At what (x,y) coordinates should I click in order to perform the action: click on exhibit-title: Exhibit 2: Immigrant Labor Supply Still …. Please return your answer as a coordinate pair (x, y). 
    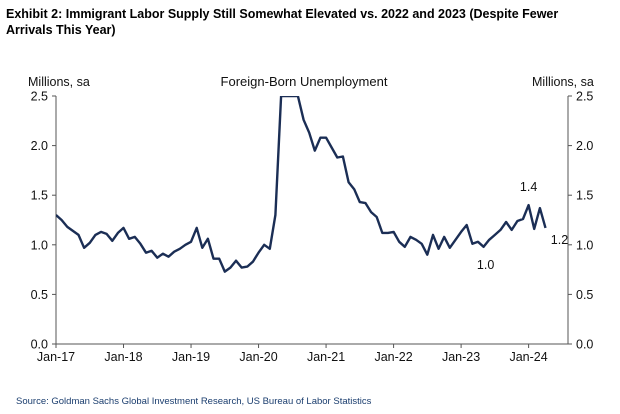
    Looking at the image, I should click on (282, 22).